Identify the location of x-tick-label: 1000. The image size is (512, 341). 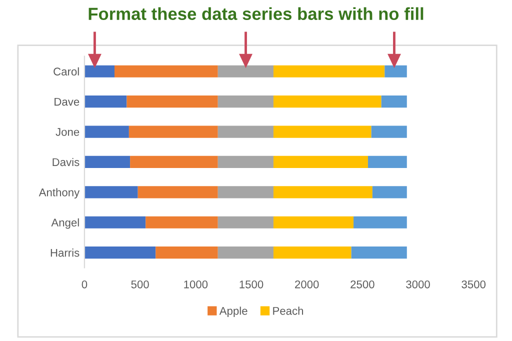
(196, 284).